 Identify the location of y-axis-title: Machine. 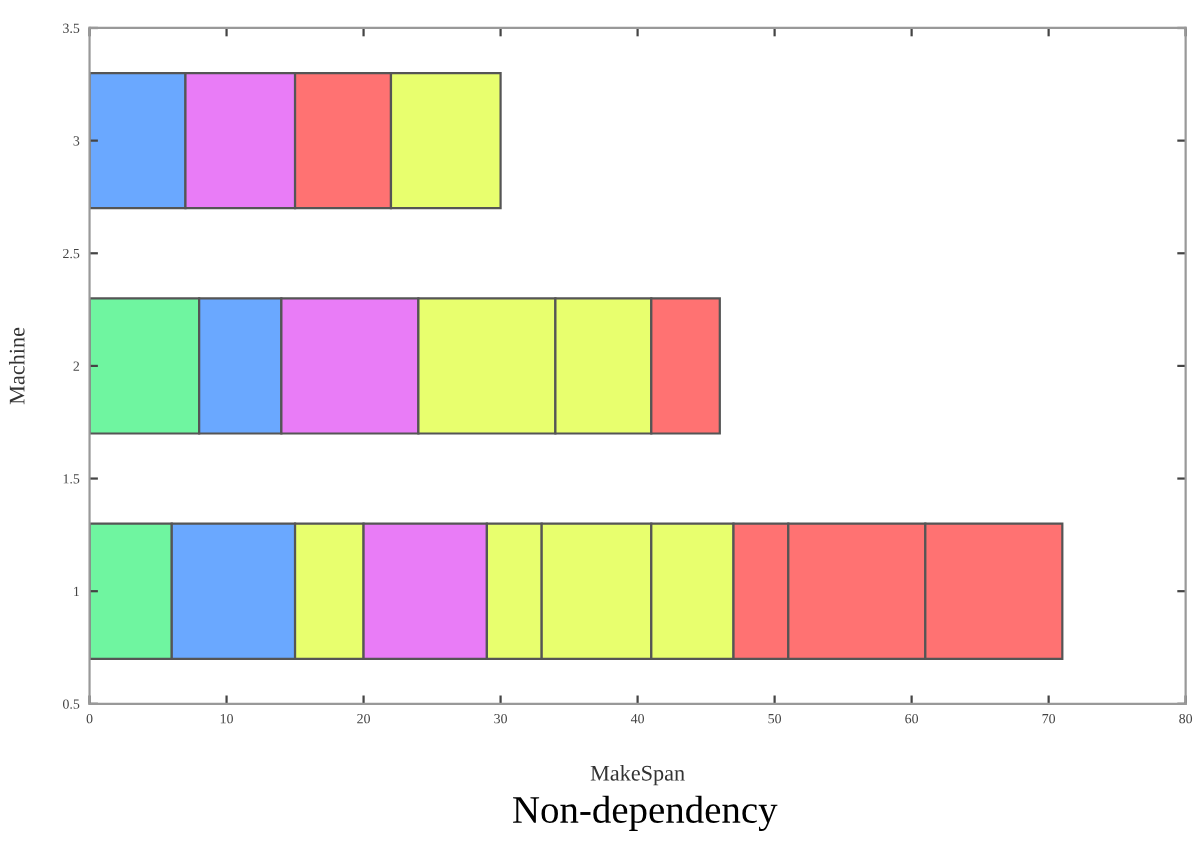
(16, 366).